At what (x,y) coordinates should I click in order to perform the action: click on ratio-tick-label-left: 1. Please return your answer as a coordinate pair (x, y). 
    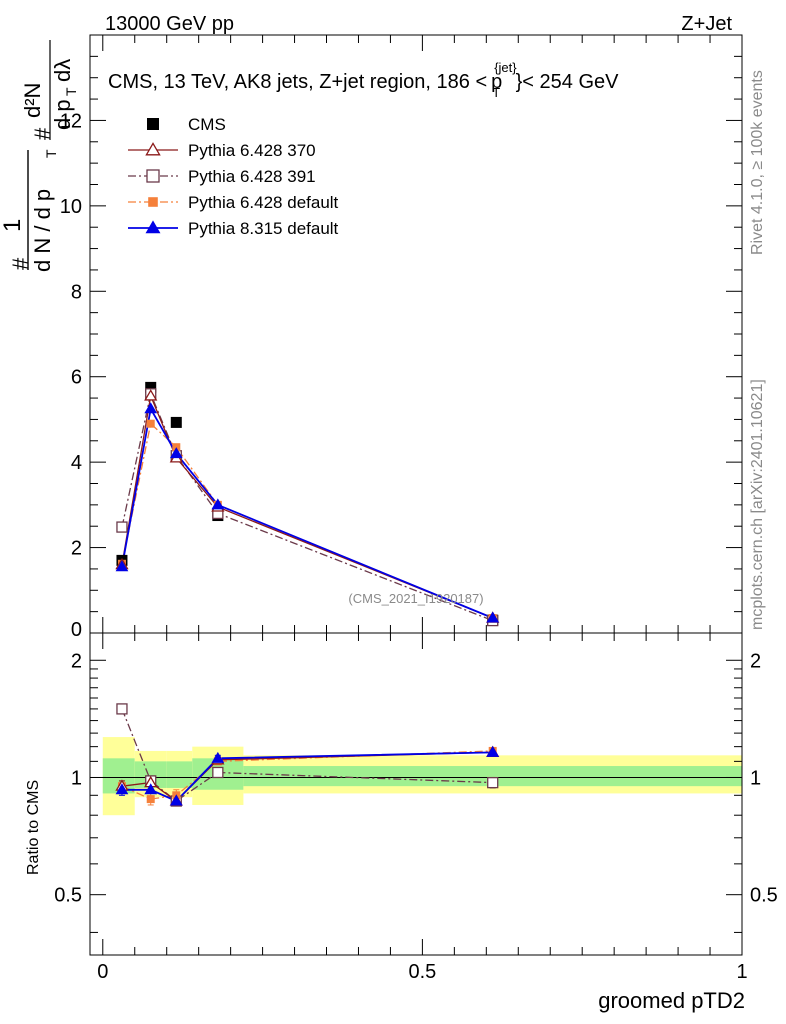
    Looking at the image, I should click on (76, 778).